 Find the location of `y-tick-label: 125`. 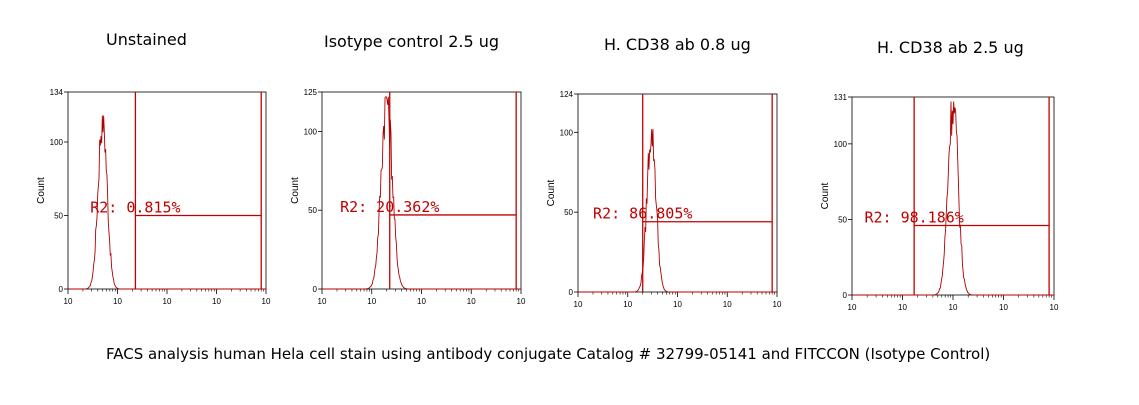

y-tick-label: 125 is located at coordinates (311, 92).